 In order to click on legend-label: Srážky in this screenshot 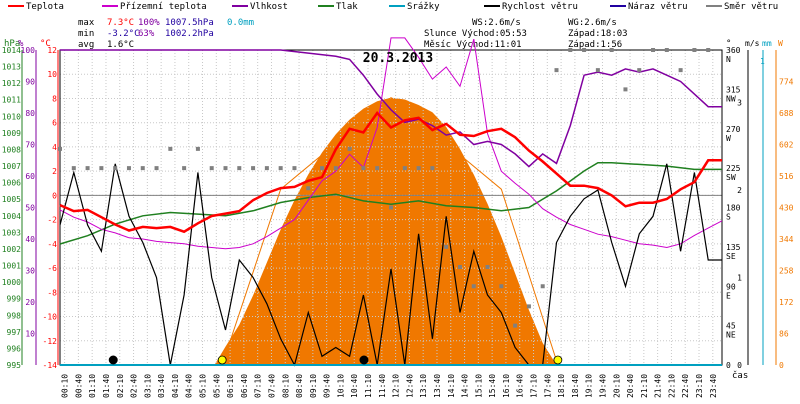, I will do `click(423, 7)`.